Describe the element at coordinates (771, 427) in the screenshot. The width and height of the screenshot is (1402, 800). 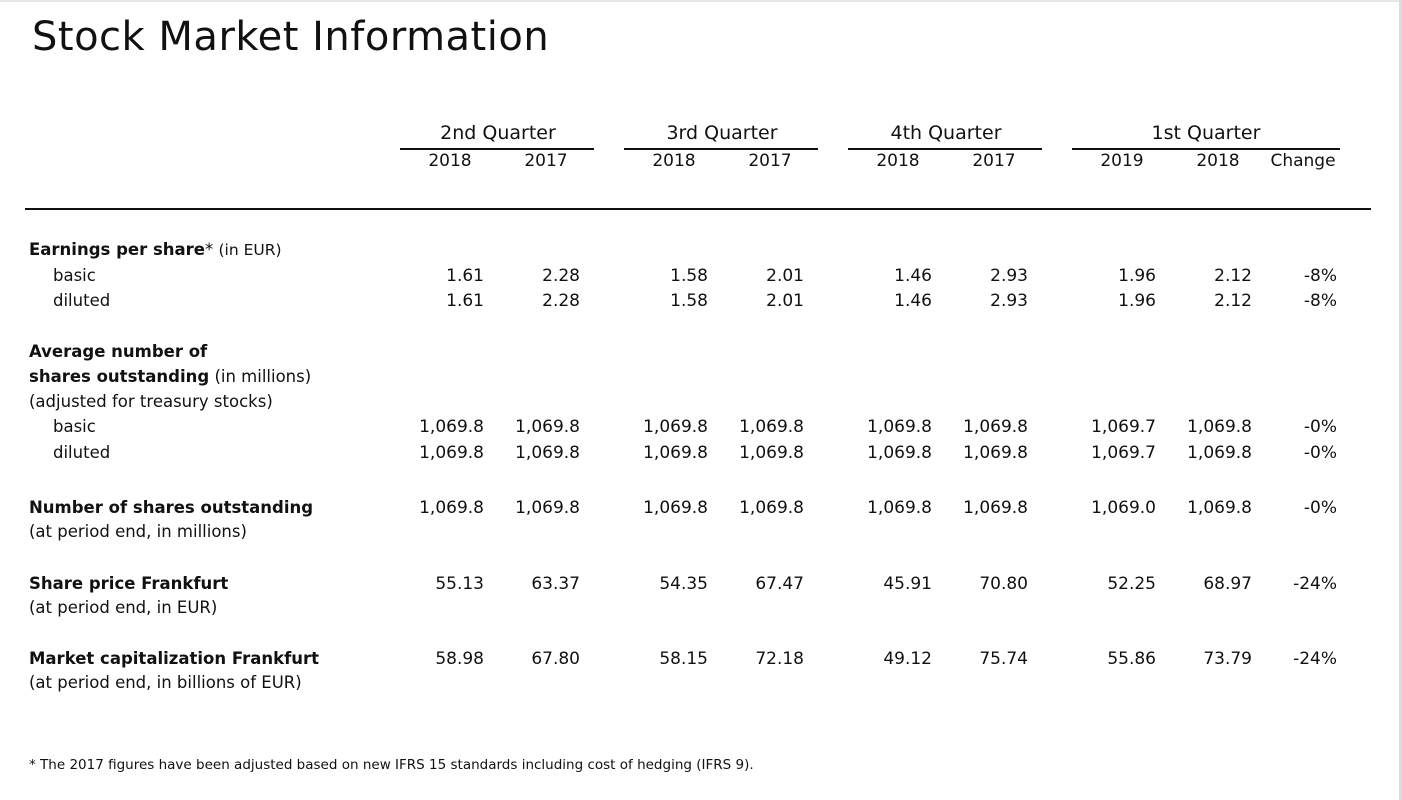
I see `avg-basic-value-3: 1,069.8` at that location.